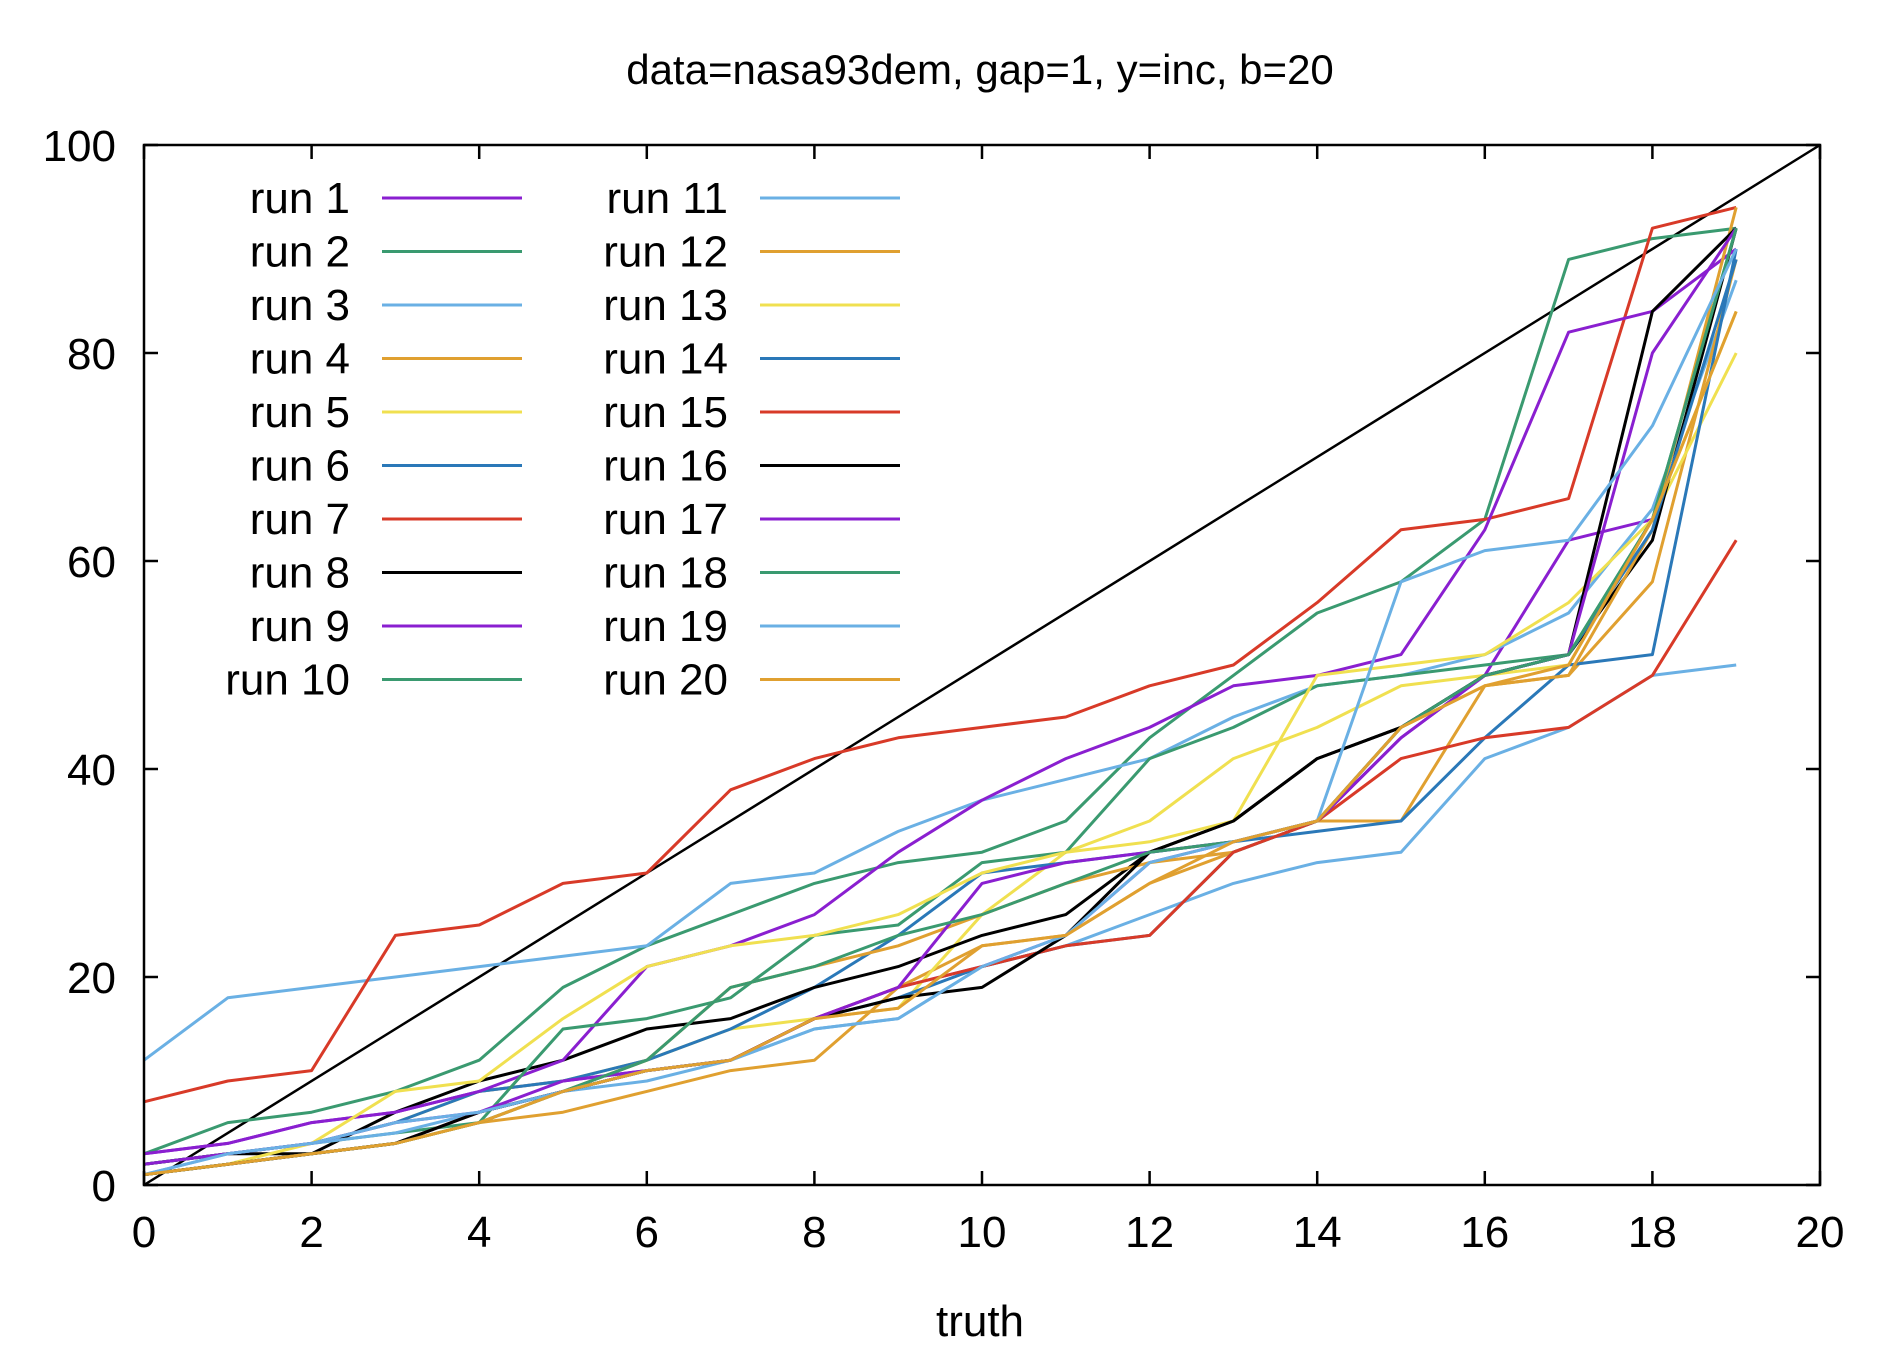 The width and height of the screenshot is (1878, 1346). Describe the element at coordinates (300, 198) in the screenshot. I see `legend-label: run 1` at that location.